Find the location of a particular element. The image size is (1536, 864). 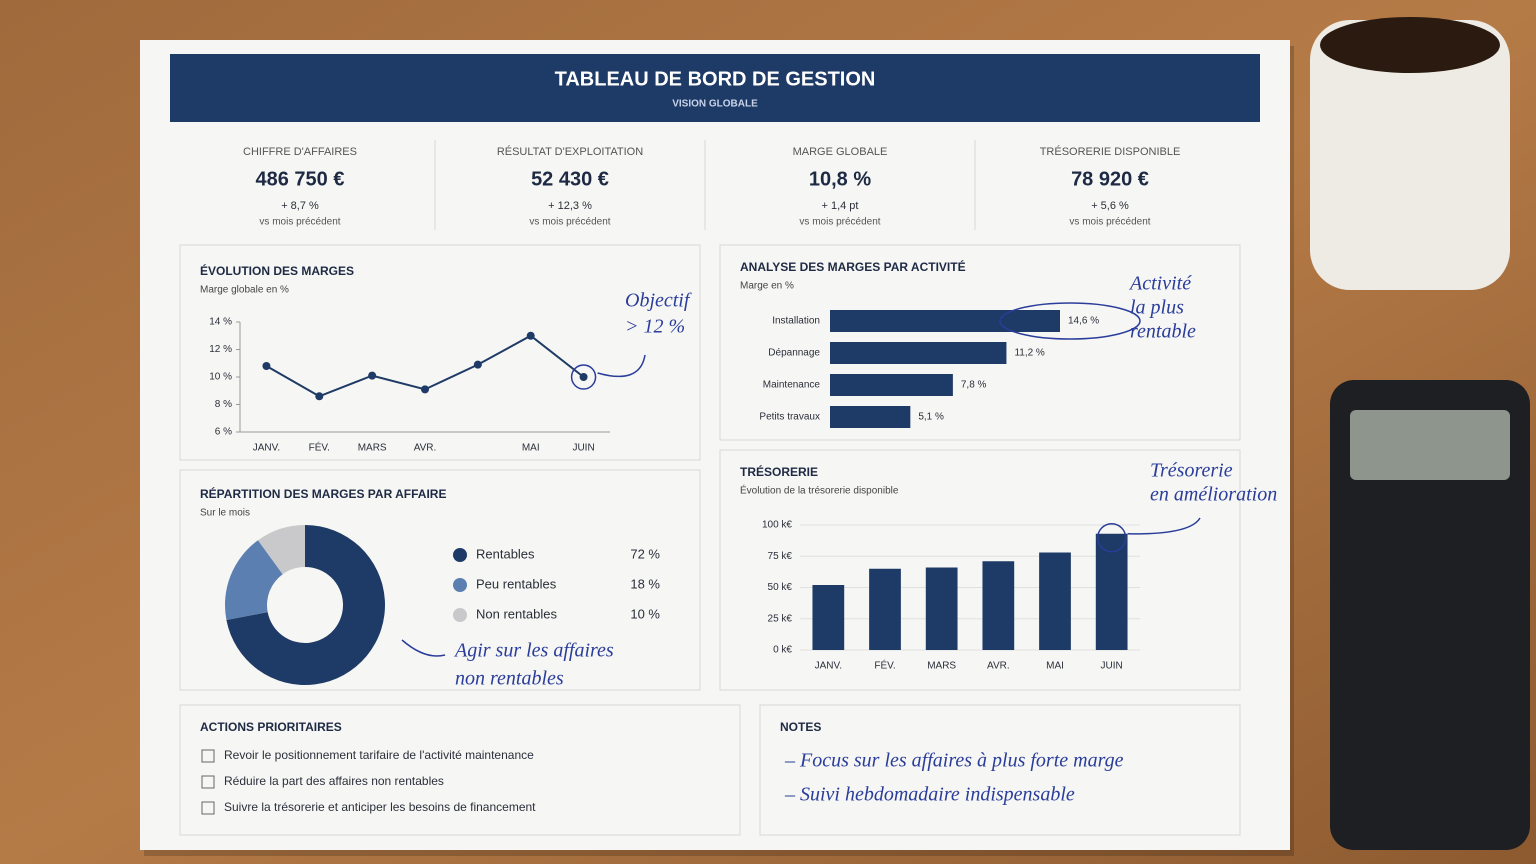

kpi-label: MARGE GLOBALE is located at coordinates (840, 152).